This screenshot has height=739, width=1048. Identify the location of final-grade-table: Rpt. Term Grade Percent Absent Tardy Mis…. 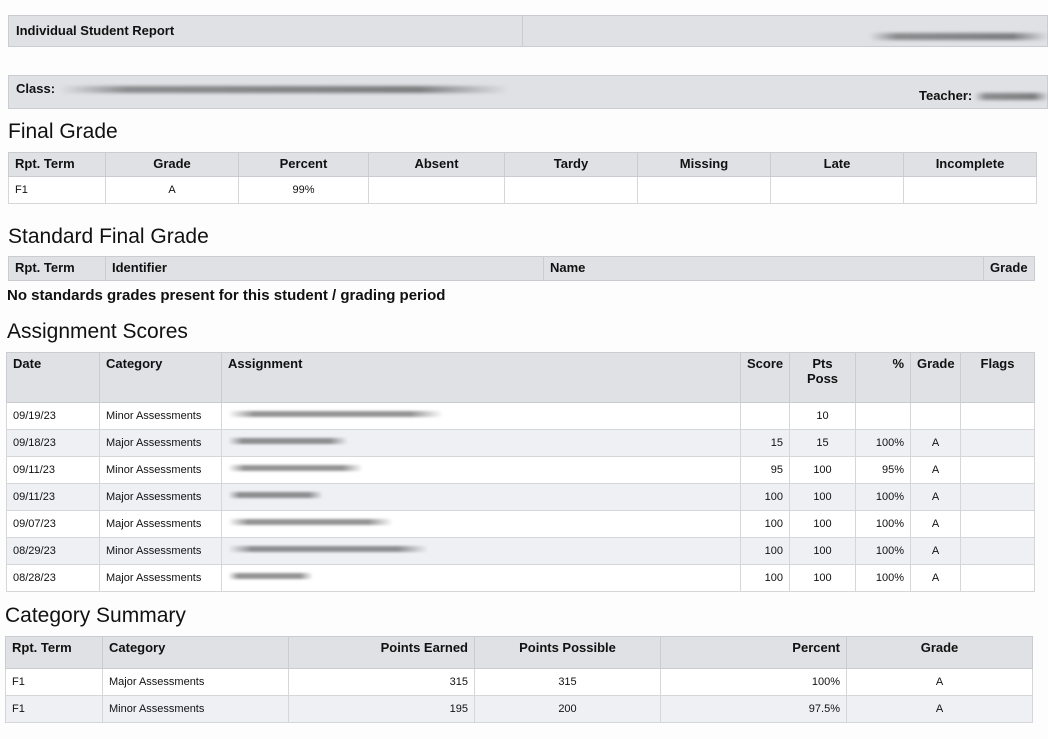
(522, 178).